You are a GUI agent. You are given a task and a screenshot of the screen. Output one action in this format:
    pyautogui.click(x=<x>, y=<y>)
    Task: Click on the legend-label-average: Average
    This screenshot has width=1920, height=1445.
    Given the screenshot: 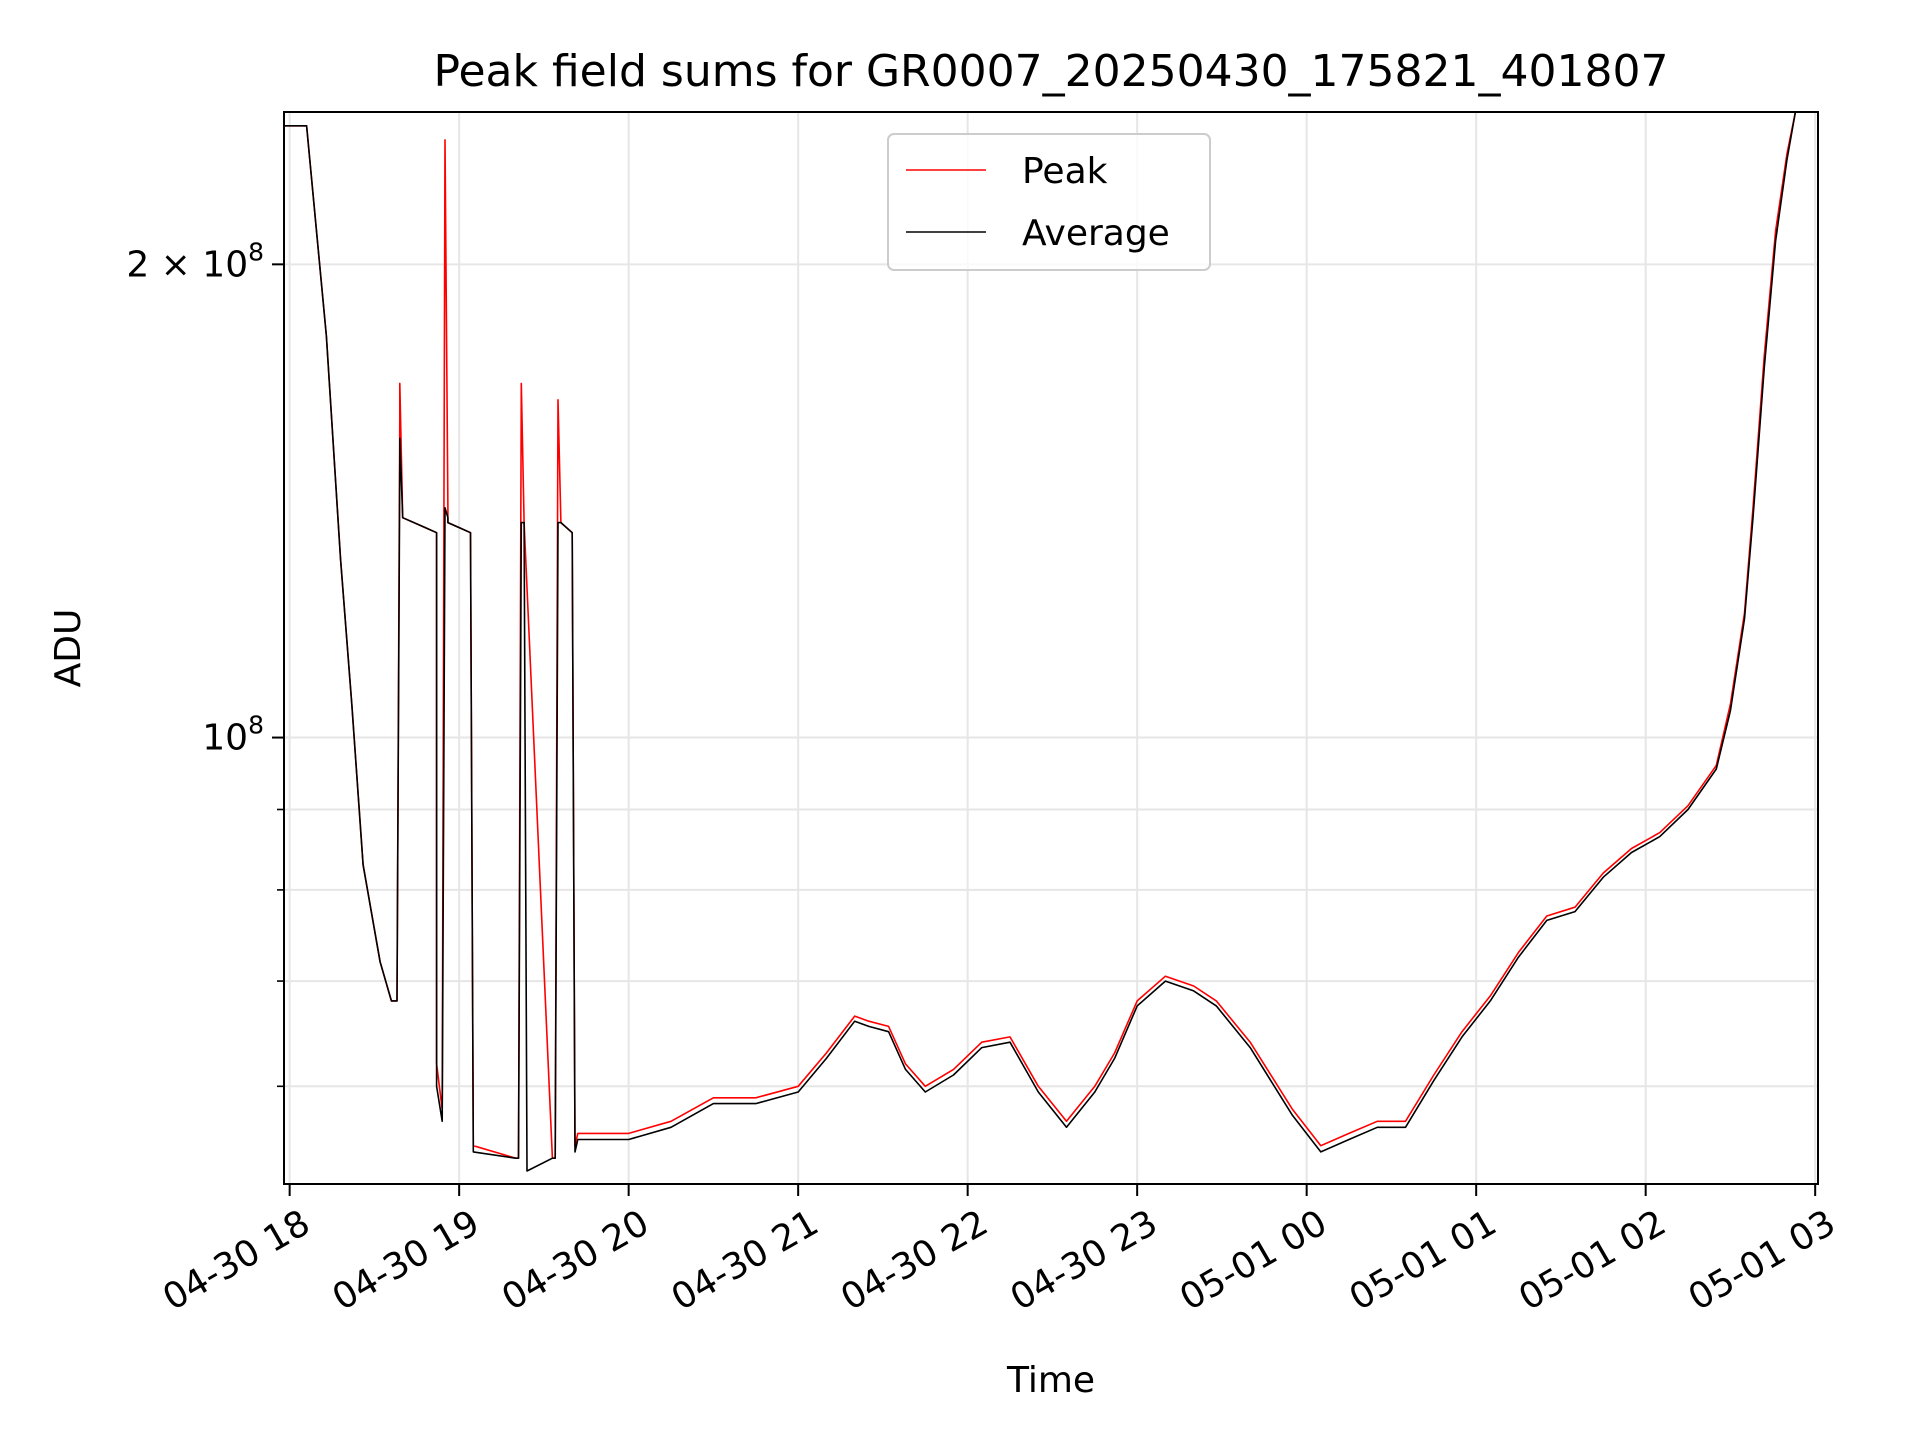 What is the action you would take?
    pyautogui.click(x=1096, y=233)
    